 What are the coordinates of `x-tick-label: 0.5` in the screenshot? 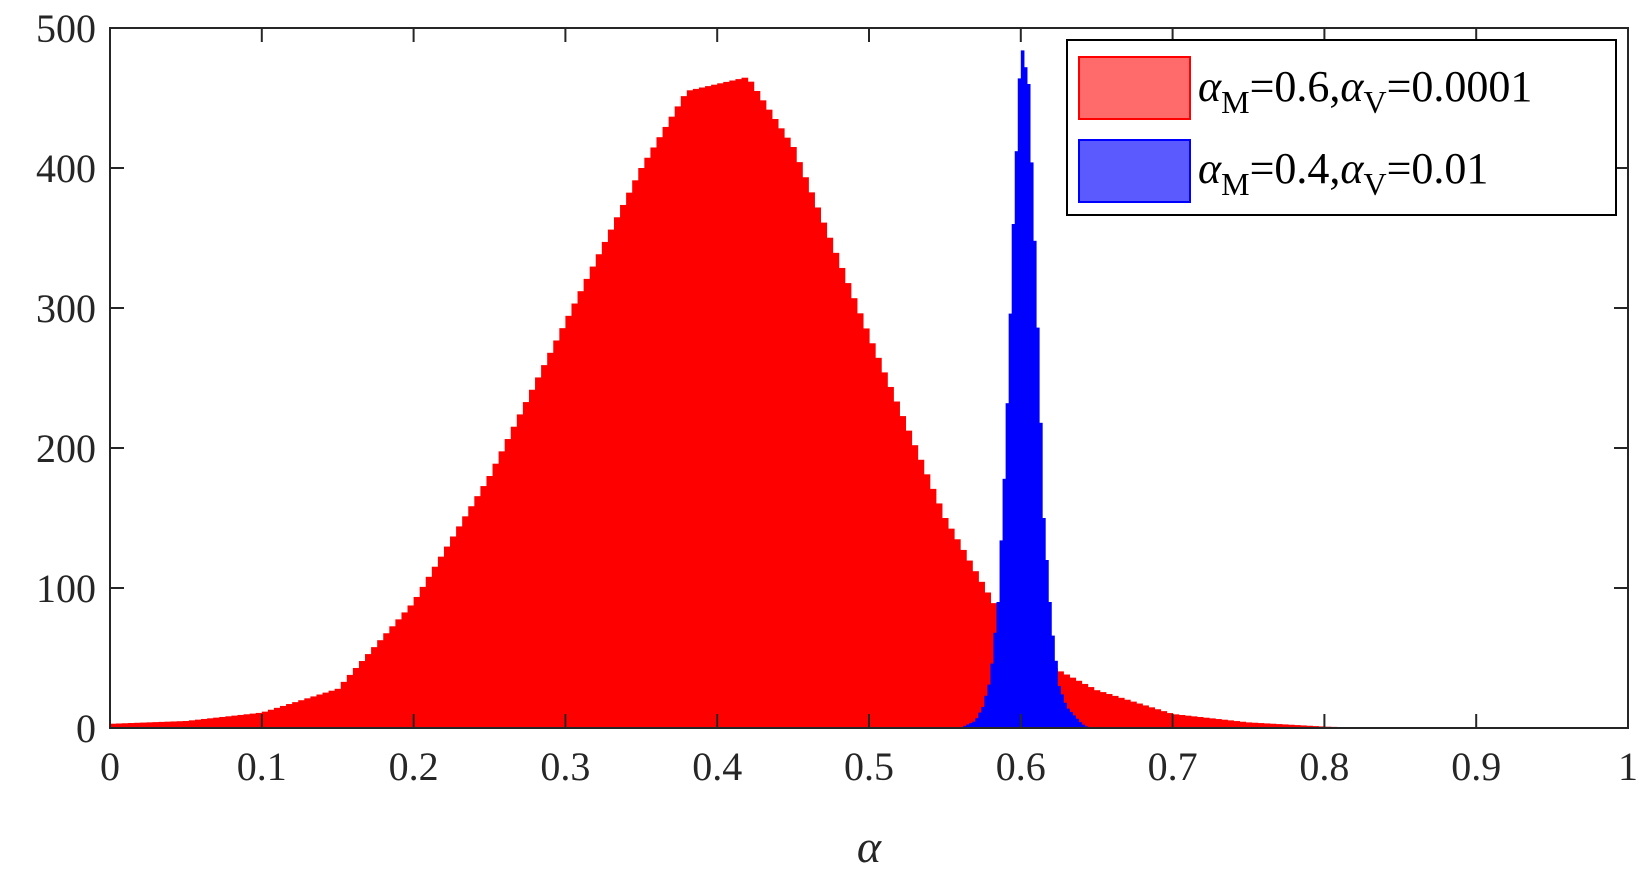 It's located at (869, 766).